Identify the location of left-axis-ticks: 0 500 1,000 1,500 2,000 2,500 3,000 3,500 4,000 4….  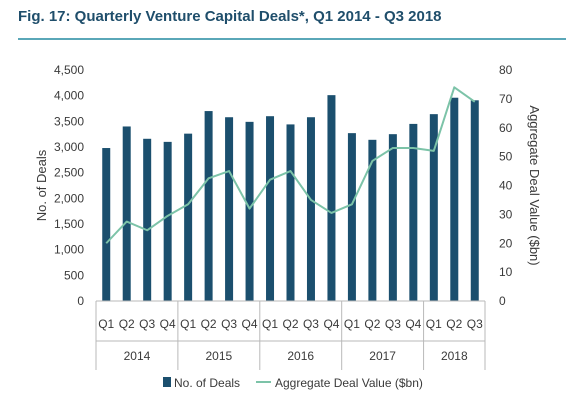
(69, 185).